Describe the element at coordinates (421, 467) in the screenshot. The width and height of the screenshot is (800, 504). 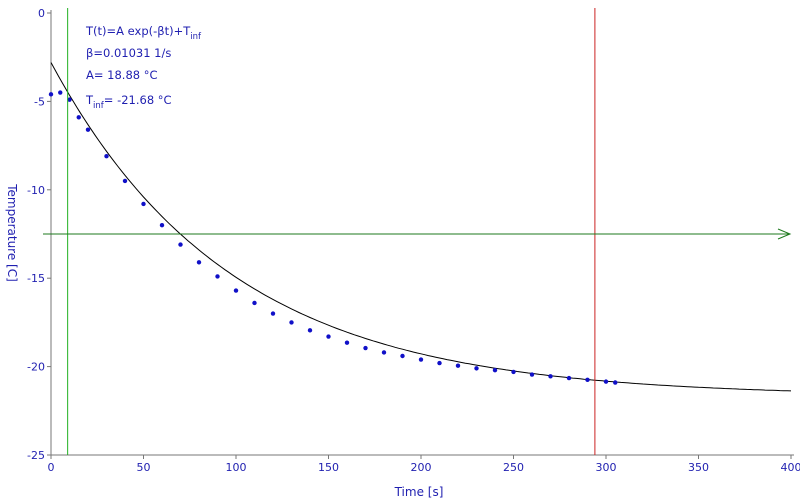
I see `x-tick-label: 200` at that location.